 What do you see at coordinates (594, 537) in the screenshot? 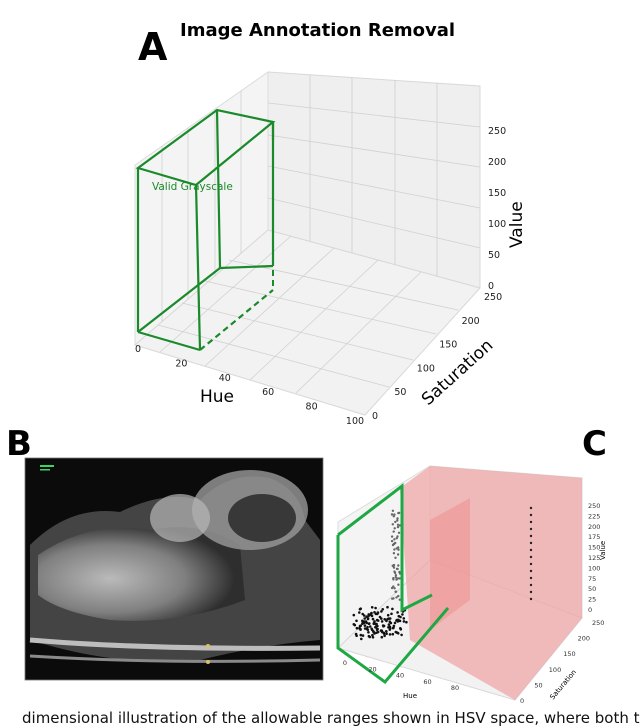
I see `c-z-tick-label: 175` at bounding box center [594, 537].